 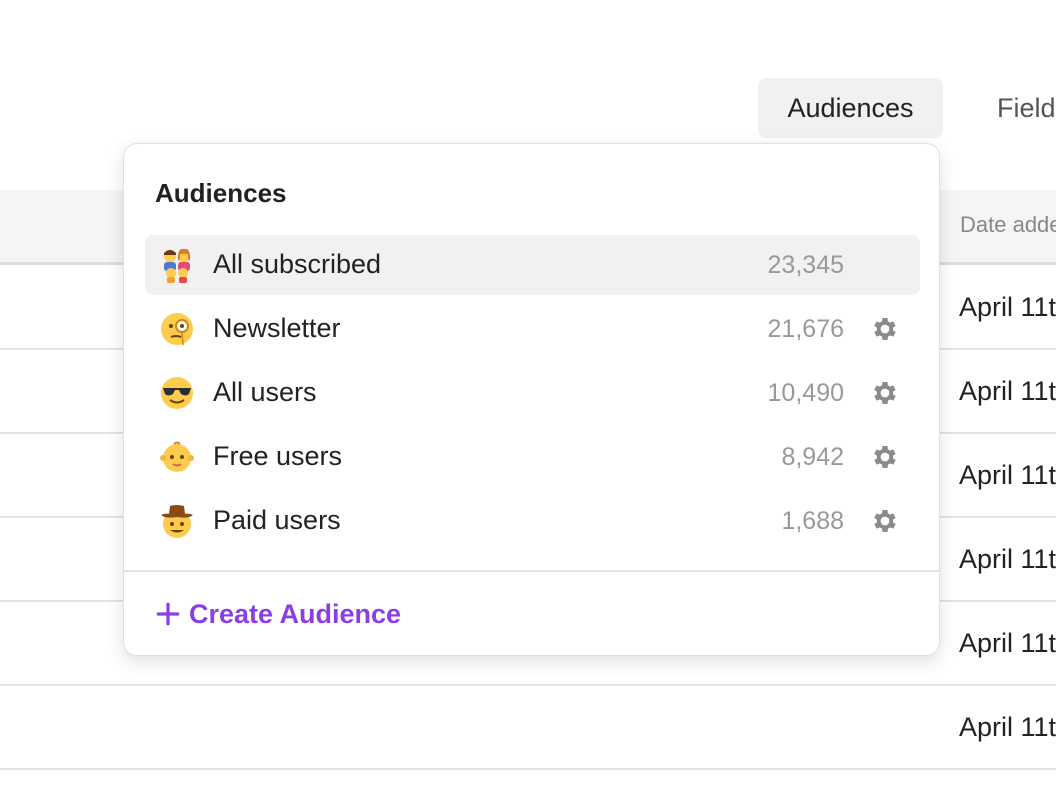 What do you see at coordinates (168, 614) in the screenshot?
I see `plus-icon` at bounding box center [168, 614].